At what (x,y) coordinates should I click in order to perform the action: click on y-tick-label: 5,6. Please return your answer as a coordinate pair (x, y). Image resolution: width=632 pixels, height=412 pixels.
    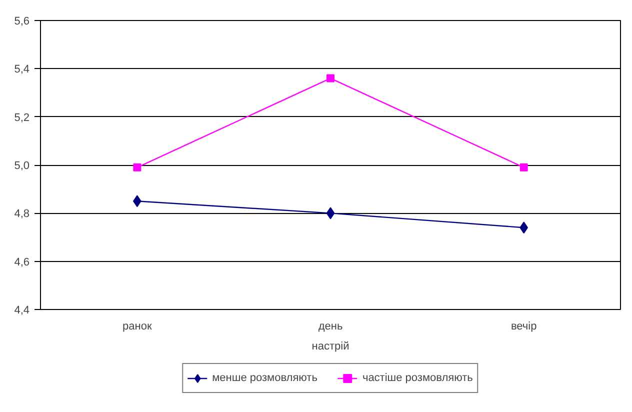
    Looking at the image, I should click on (22, 22).